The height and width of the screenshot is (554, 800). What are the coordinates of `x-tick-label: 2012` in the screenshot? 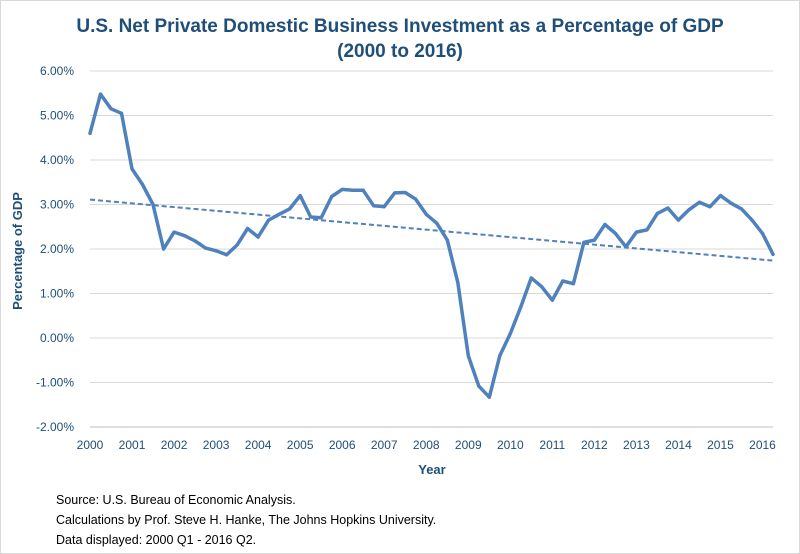 It's located at (594, 445).